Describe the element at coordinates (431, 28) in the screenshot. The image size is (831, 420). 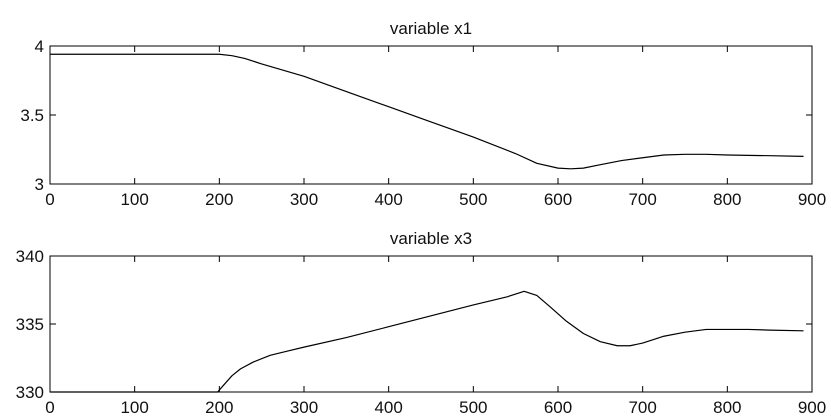
I see `chart-title: variable x1` at that location.